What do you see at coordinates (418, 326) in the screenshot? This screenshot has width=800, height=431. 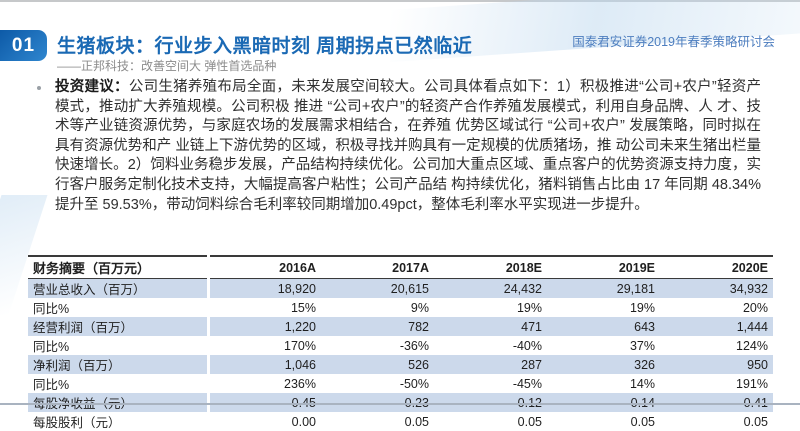 I see `cell-value: 782` at bounding box center [418, 326].